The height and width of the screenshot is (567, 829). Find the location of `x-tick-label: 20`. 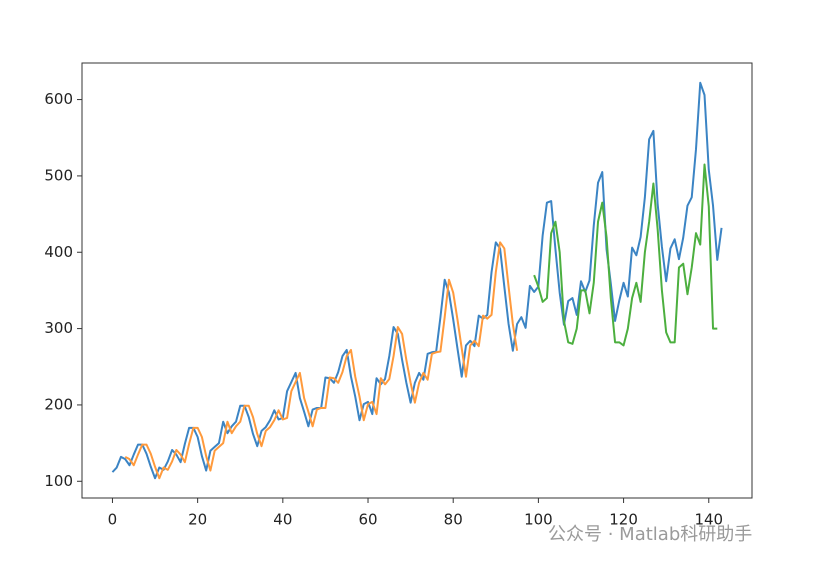

x-tick-label: 20 is located at coordinates (197, 520).